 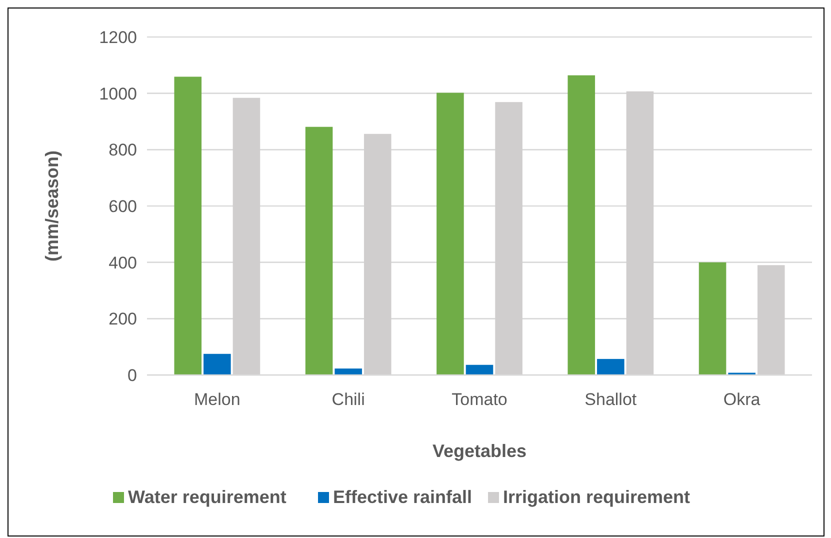 I want to click on y-axis-title: (mm/season), so click(x=52, y=206).